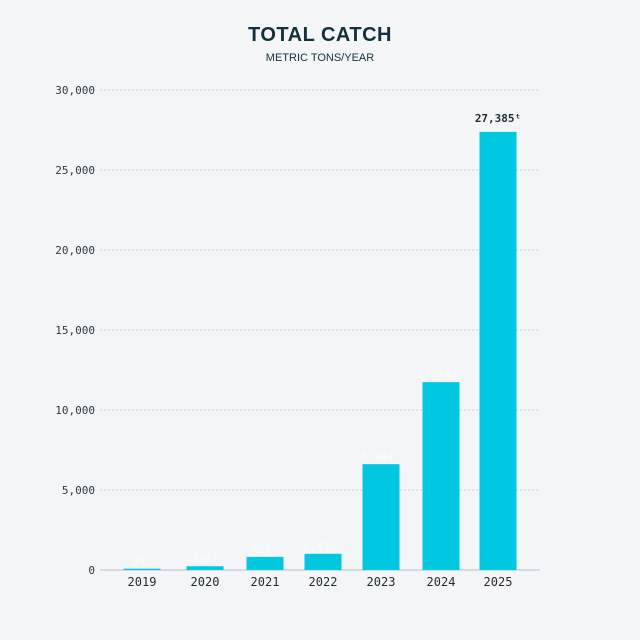 This screenshot has width=640, height=640. What do you see at coordinates (75, 90) in the screenshot?
I see `y-tick-label: 30,000` at bounding box center [75, 90].